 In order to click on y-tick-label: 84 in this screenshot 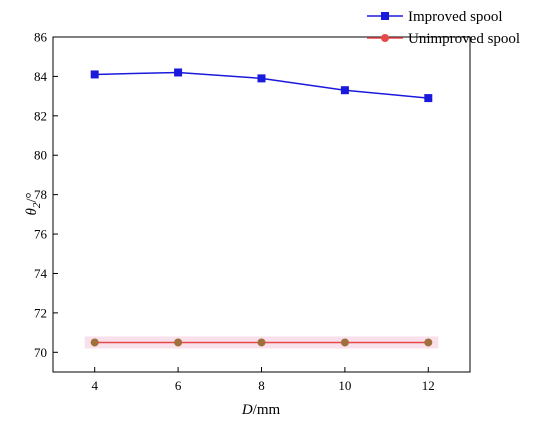, I will do `click(41, 76)`.